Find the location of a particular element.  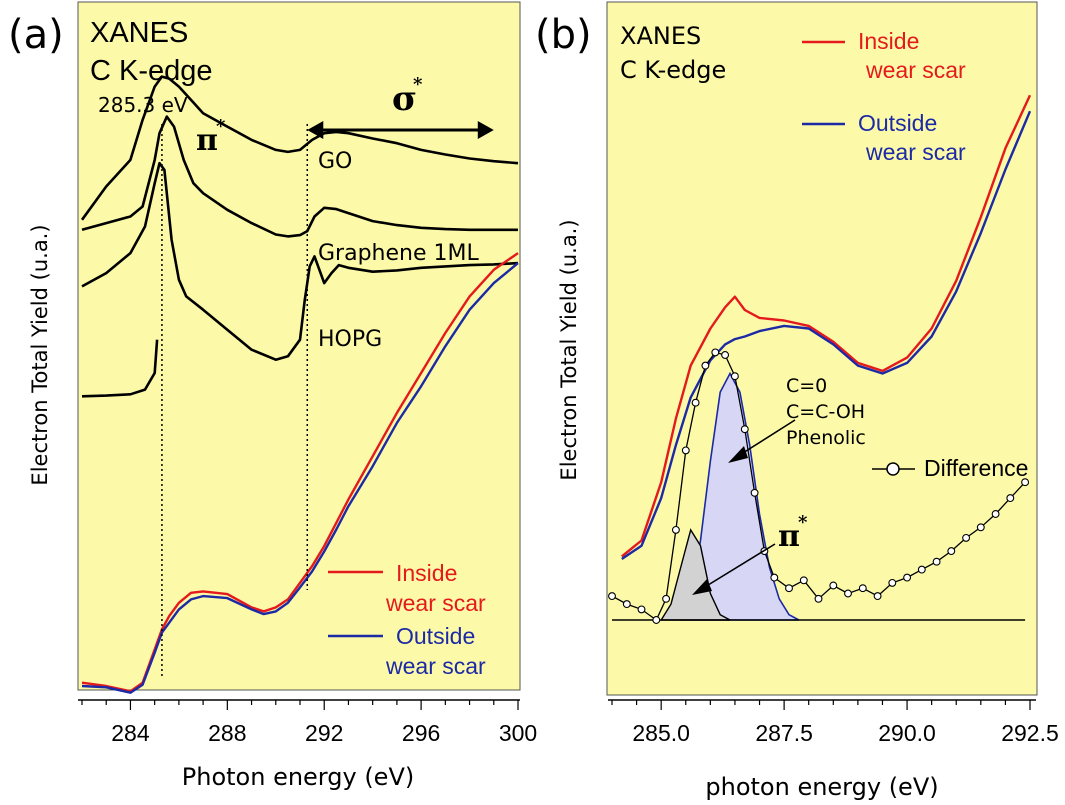

chart-title-a-line1: XANES is located at coordinates (139, 33).